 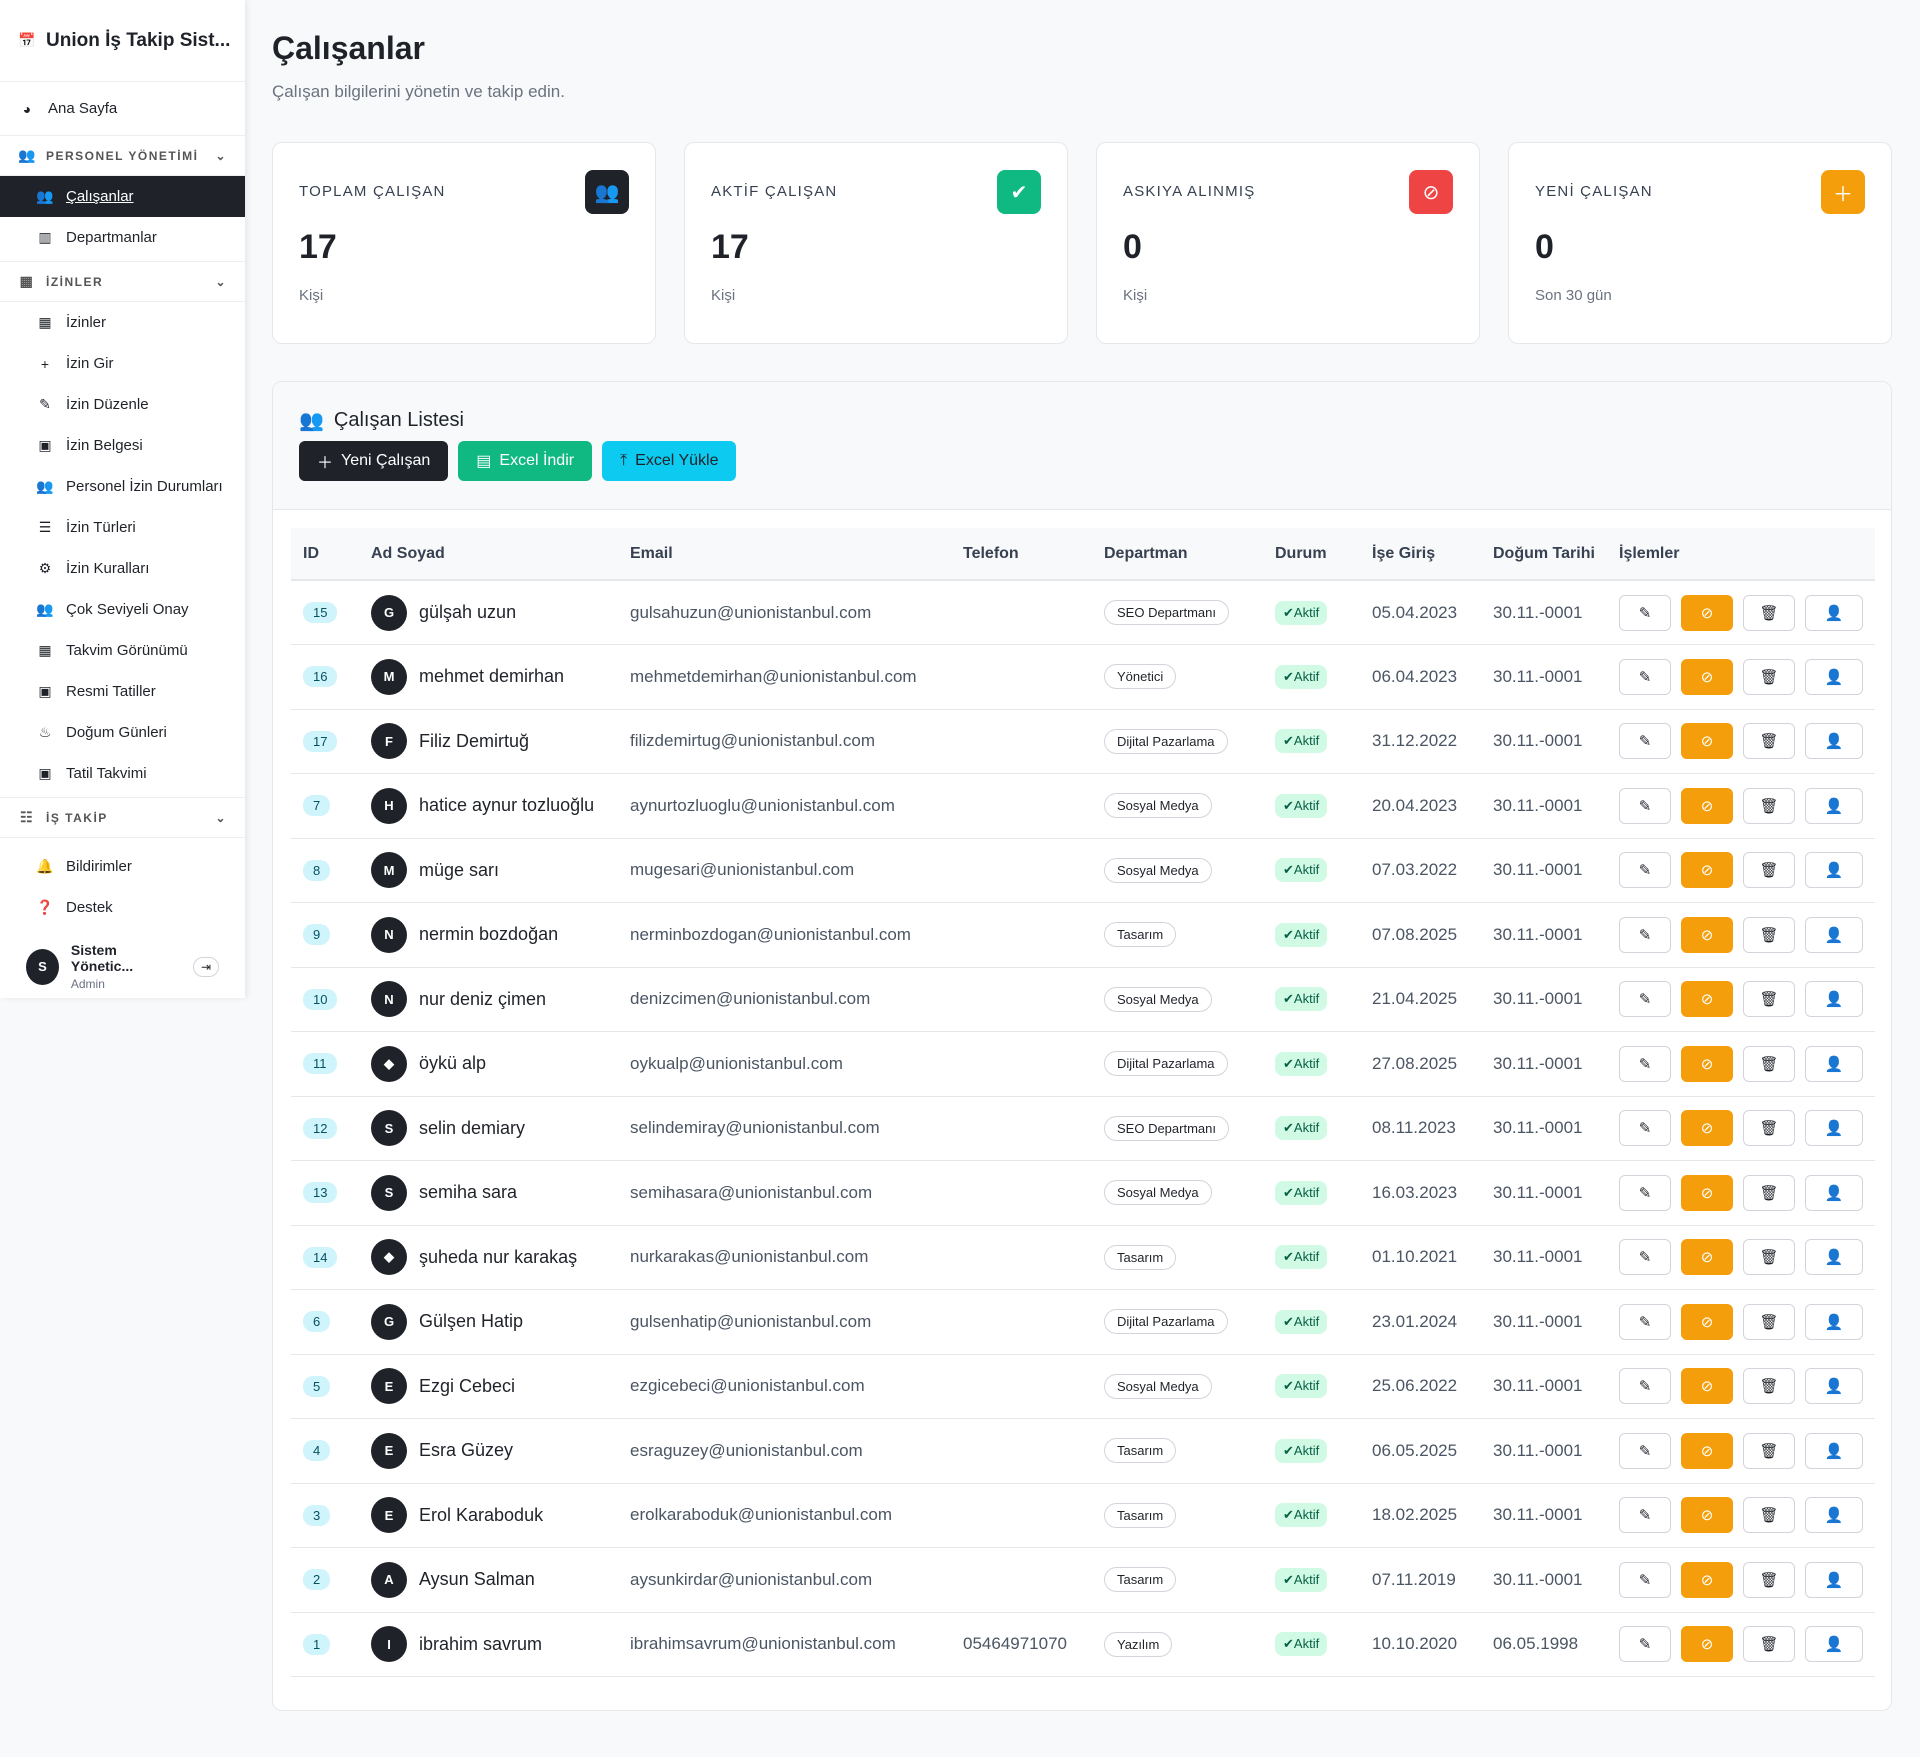 I want to click on column-header: Durum, so click(x=1311, y=554).